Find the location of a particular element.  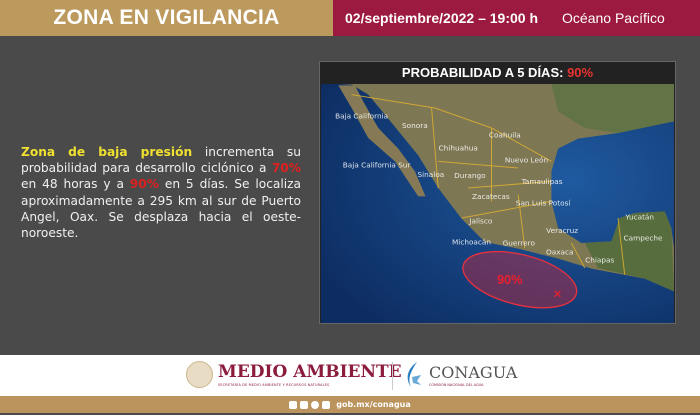

state-label: Sonora is located at coordinates (415, 125).